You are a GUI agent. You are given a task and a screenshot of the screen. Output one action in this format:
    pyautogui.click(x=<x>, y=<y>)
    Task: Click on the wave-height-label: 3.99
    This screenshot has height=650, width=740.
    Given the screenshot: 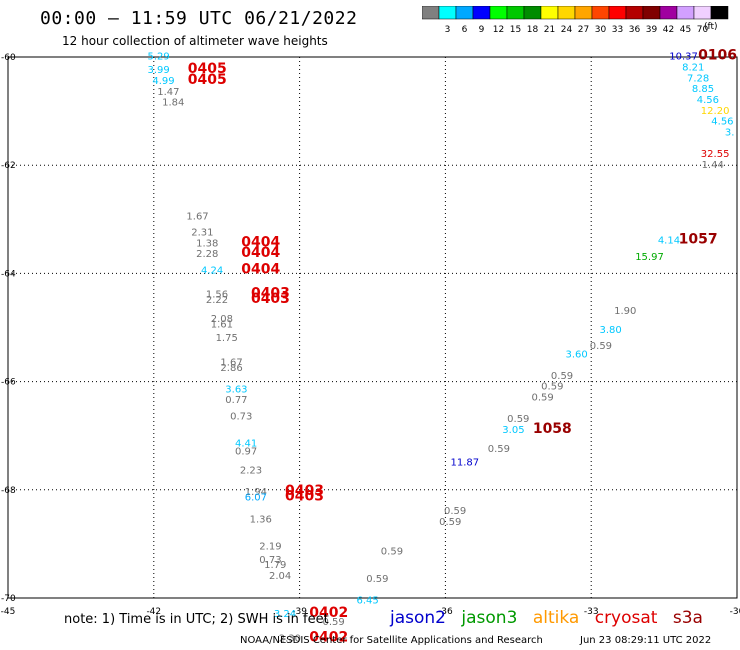 What is the action you would take?
    pyautogui.click(x=159, y=70)
    